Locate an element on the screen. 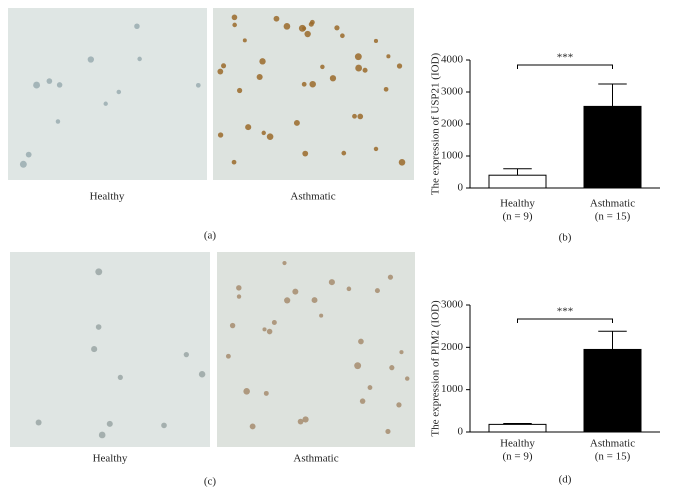  panel-label: (a) is located at coordinates (210, 236).